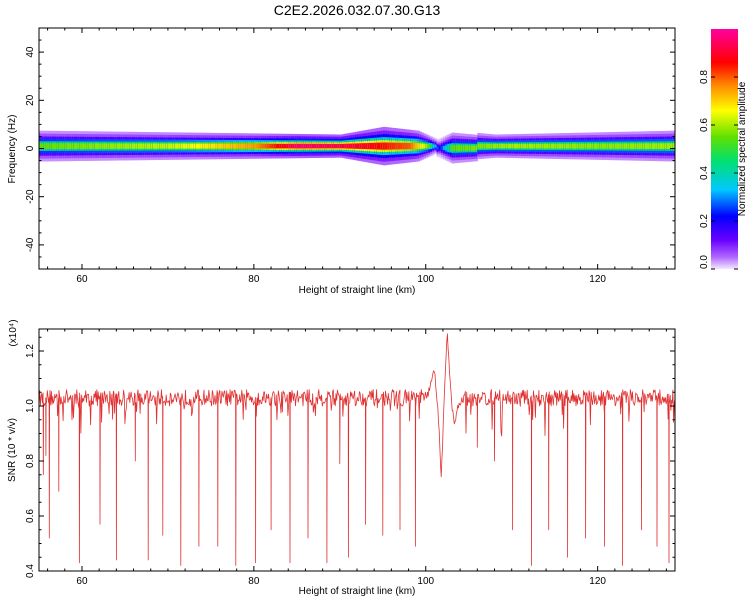 Image resolution: width=750 pixels, height=600 pixels. Describe the element at coordinates (30, 52) in the screenshot. I see `spectrogram-y-tick-label: 40` at that location.